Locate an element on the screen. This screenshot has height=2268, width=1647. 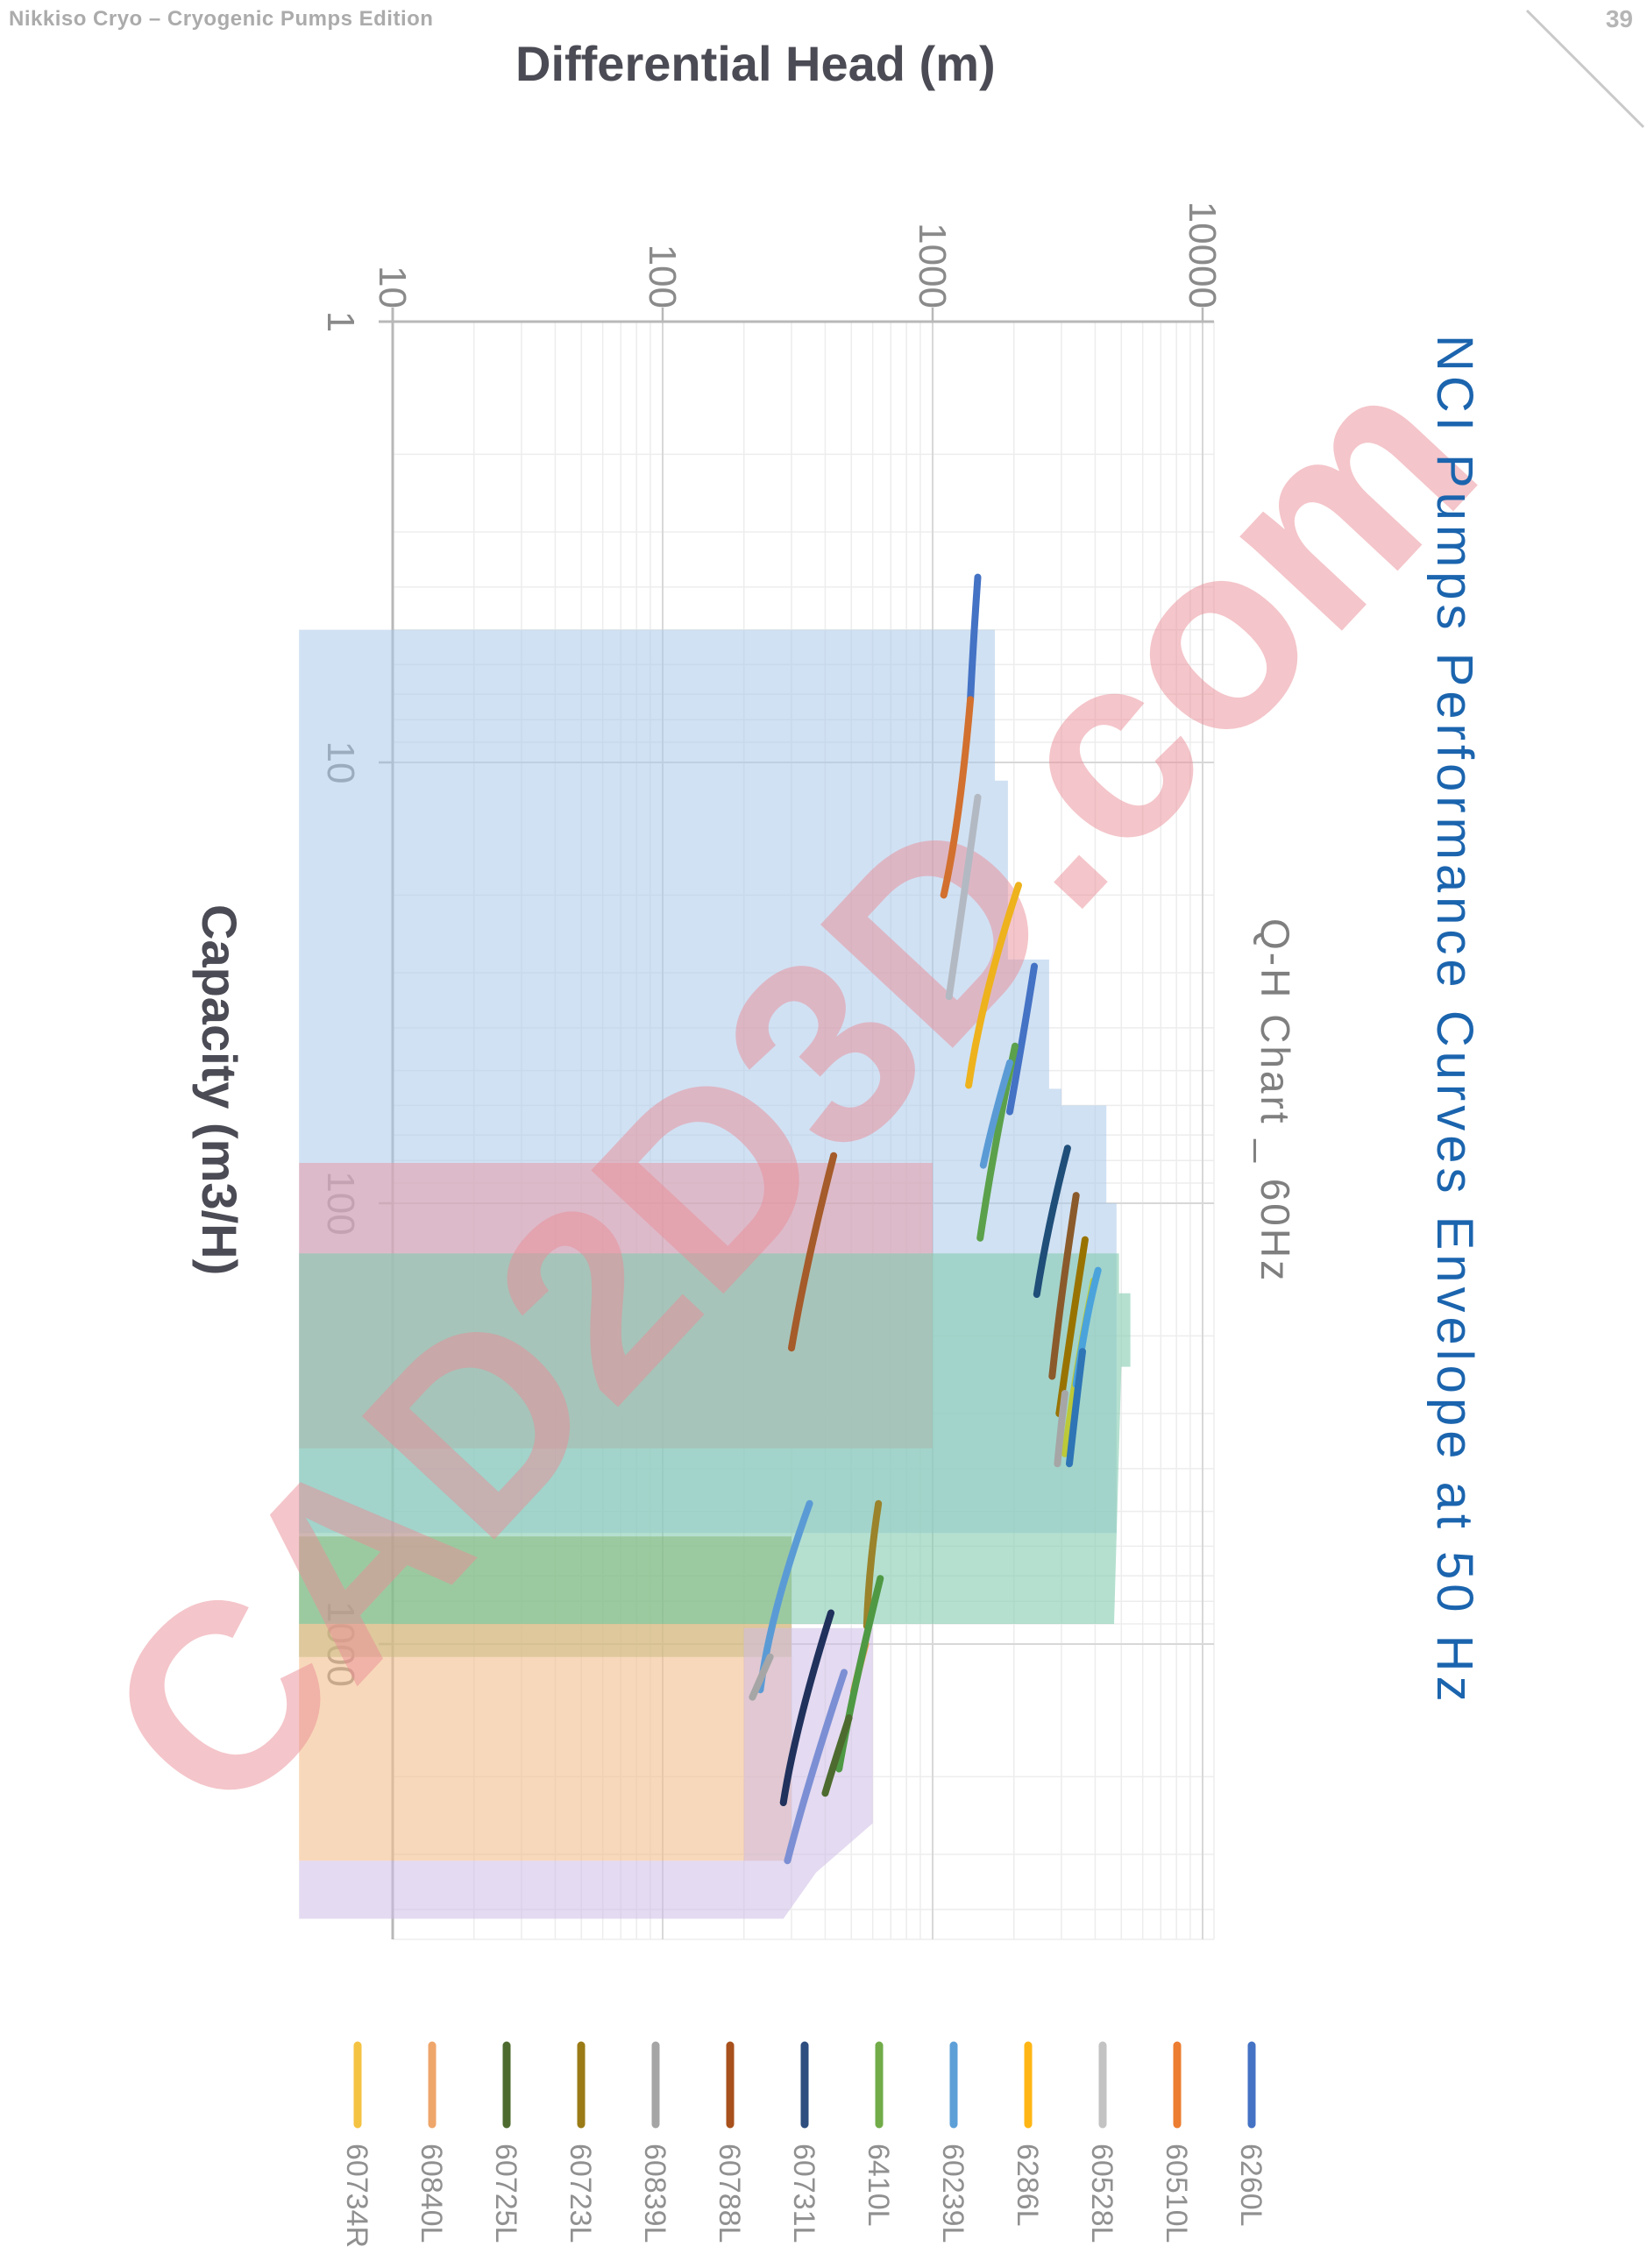
legend-label-60788L: 60788L is located at coordinates (729, 2193).